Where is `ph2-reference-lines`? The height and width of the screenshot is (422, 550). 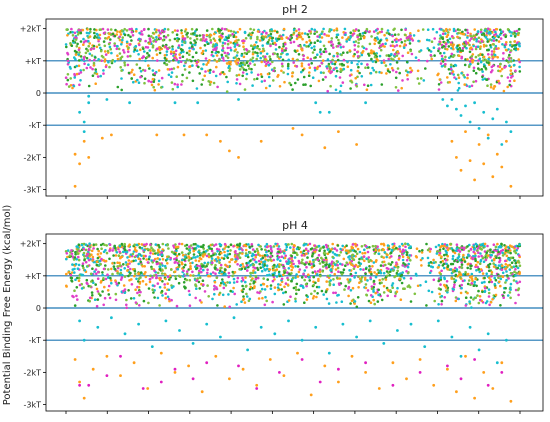 ph2-reference-lines is located at coordinates (294, 93).